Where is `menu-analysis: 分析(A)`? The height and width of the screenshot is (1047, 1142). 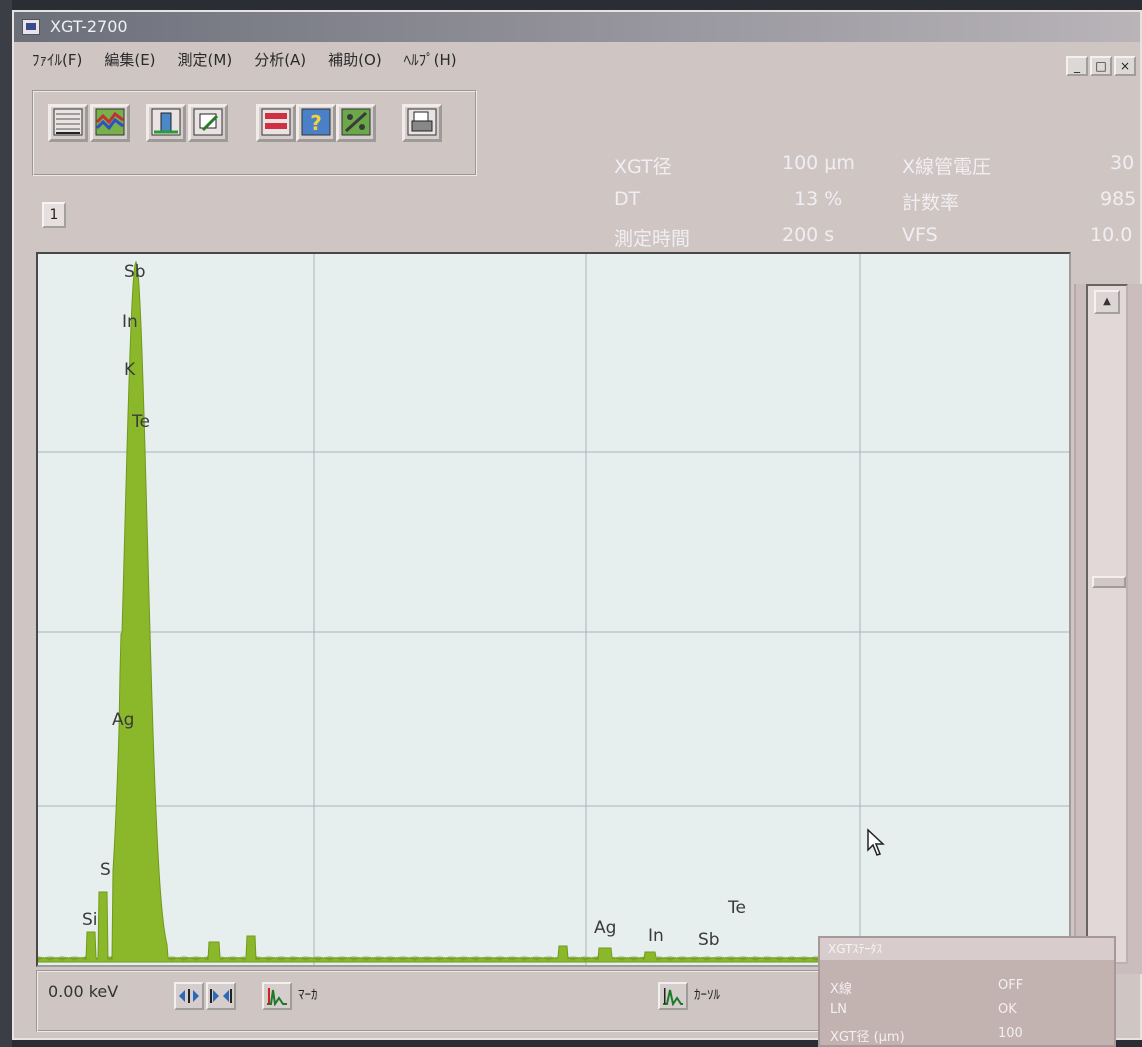 menu-analysis: 分析(A) is located at coordinates (280, 60).